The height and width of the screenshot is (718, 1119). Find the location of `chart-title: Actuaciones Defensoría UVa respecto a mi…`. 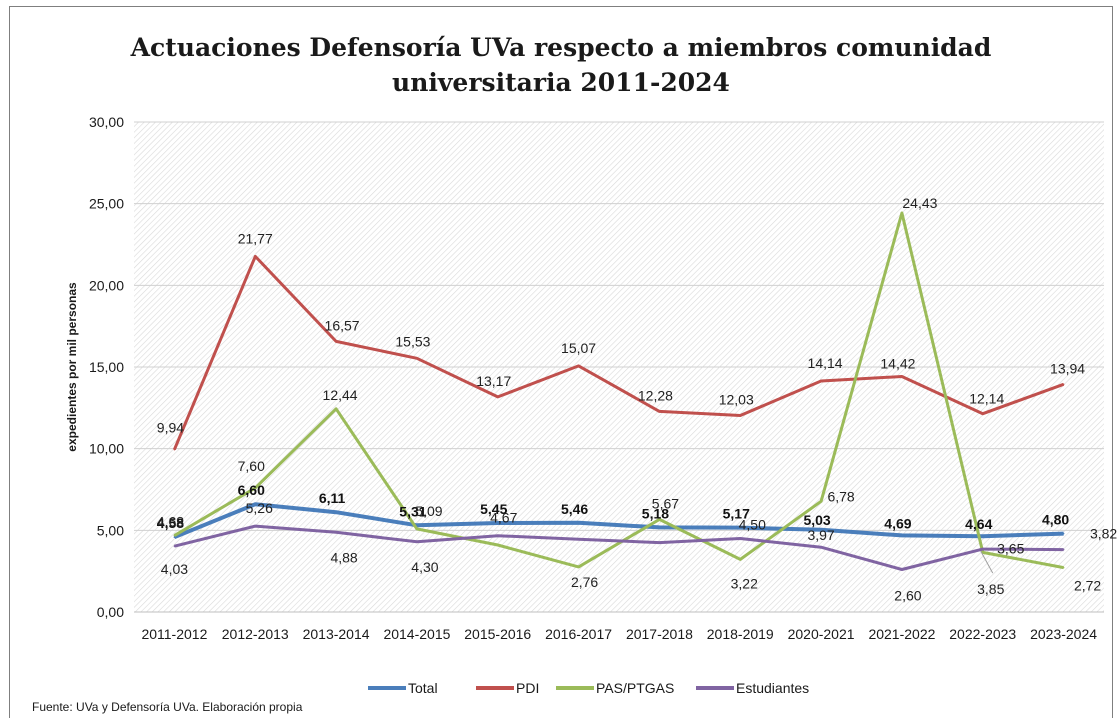

chart-title: Actuaciones Defensoría UVa respecto a mi… is located at coordinates (561, 65).